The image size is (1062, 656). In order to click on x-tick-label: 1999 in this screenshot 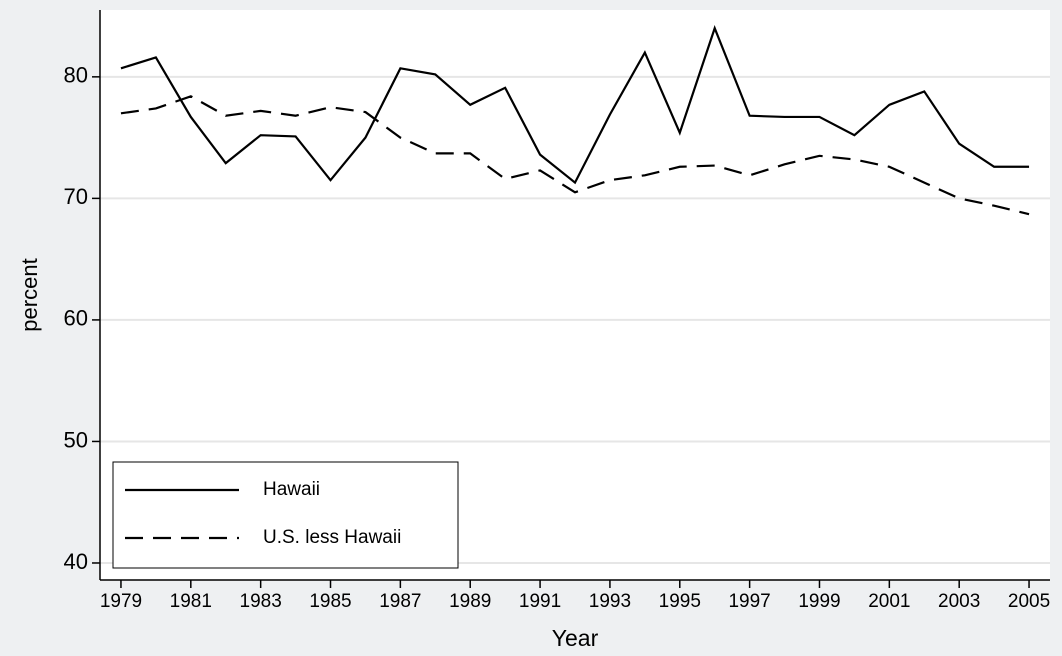, I will do `click(819, 601)`.